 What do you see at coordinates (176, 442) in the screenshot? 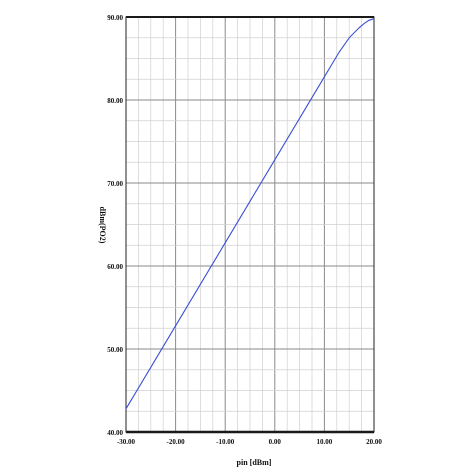
I see `x-tick-label: -20.00` at bounding box center [176, 442].